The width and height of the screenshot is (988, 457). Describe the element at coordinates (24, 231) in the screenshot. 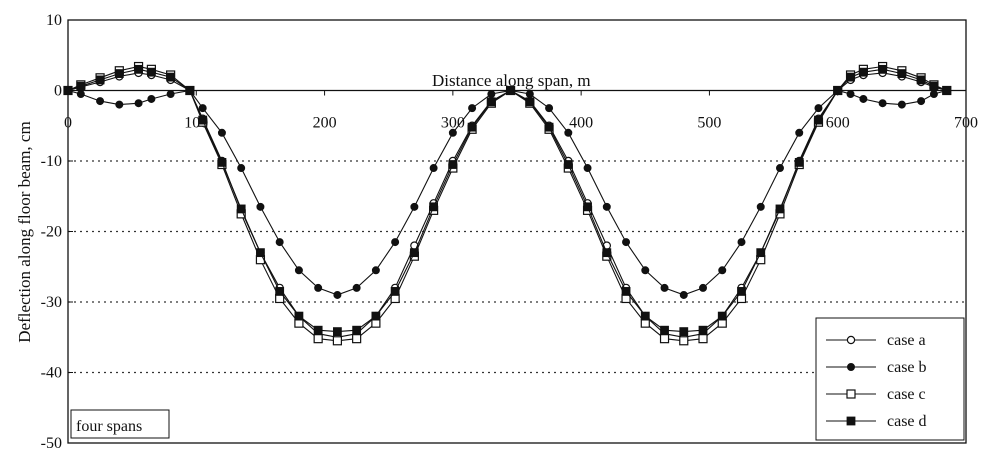

I see `y-axis-label: Deflection along floor beam, cm` at that location.